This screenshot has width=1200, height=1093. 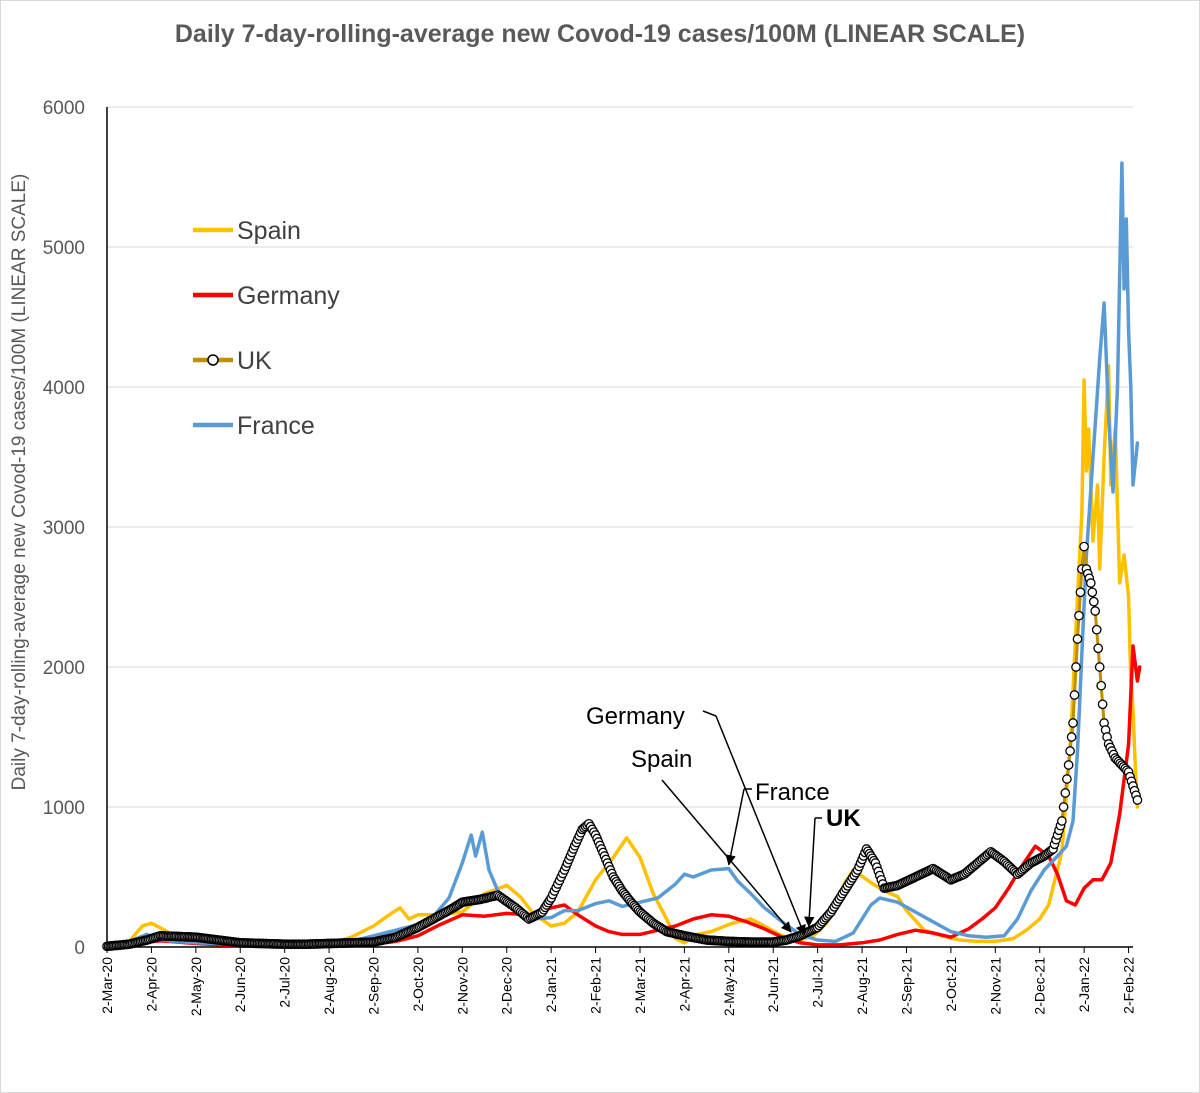 What do you see at coordinates (640, 985) in the screenshot?
I see `x-tick-label: 2-Mar-21` at bounding box center [640, 985].